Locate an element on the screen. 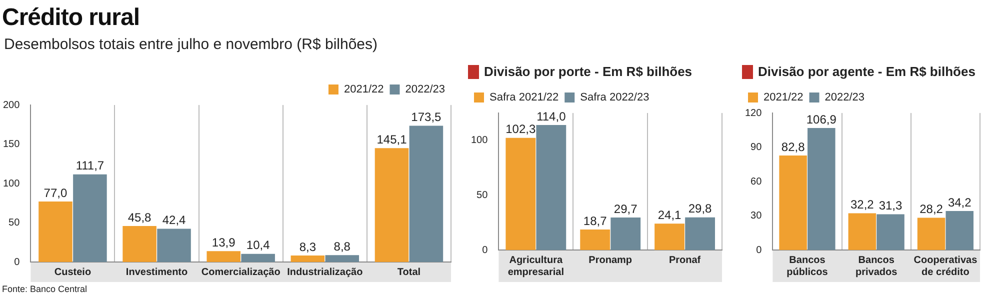 This screenshot has height=299, width=984. x-tick-label: Pronaf is located at coordinates (685, 260).